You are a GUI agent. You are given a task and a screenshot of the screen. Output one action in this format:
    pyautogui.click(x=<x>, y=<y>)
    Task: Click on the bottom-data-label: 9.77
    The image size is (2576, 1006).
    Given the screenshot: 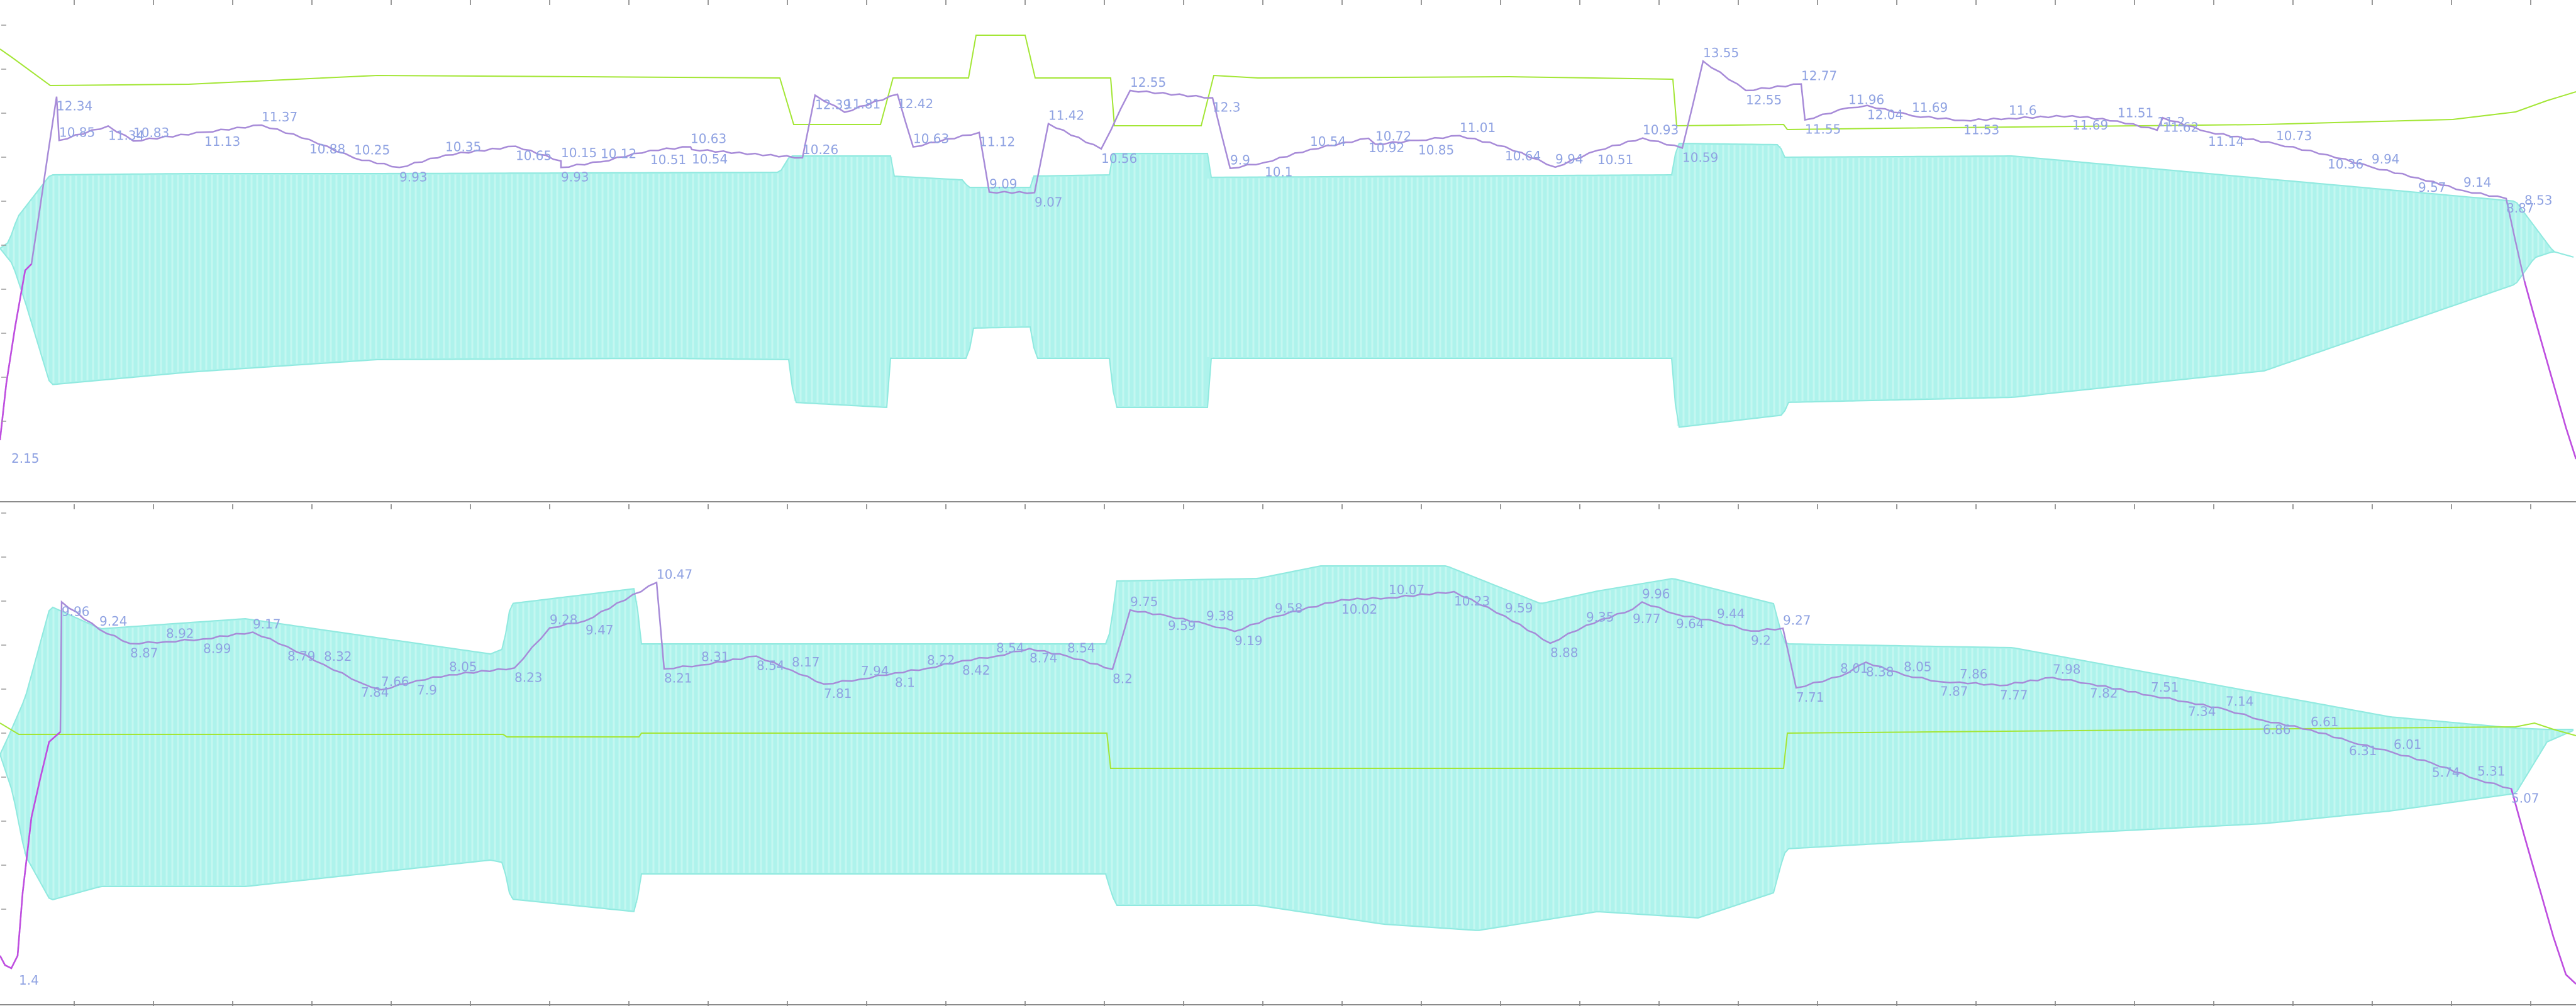 What is the action you would take?
    pyautogui.click(x=1647, y=619)
    